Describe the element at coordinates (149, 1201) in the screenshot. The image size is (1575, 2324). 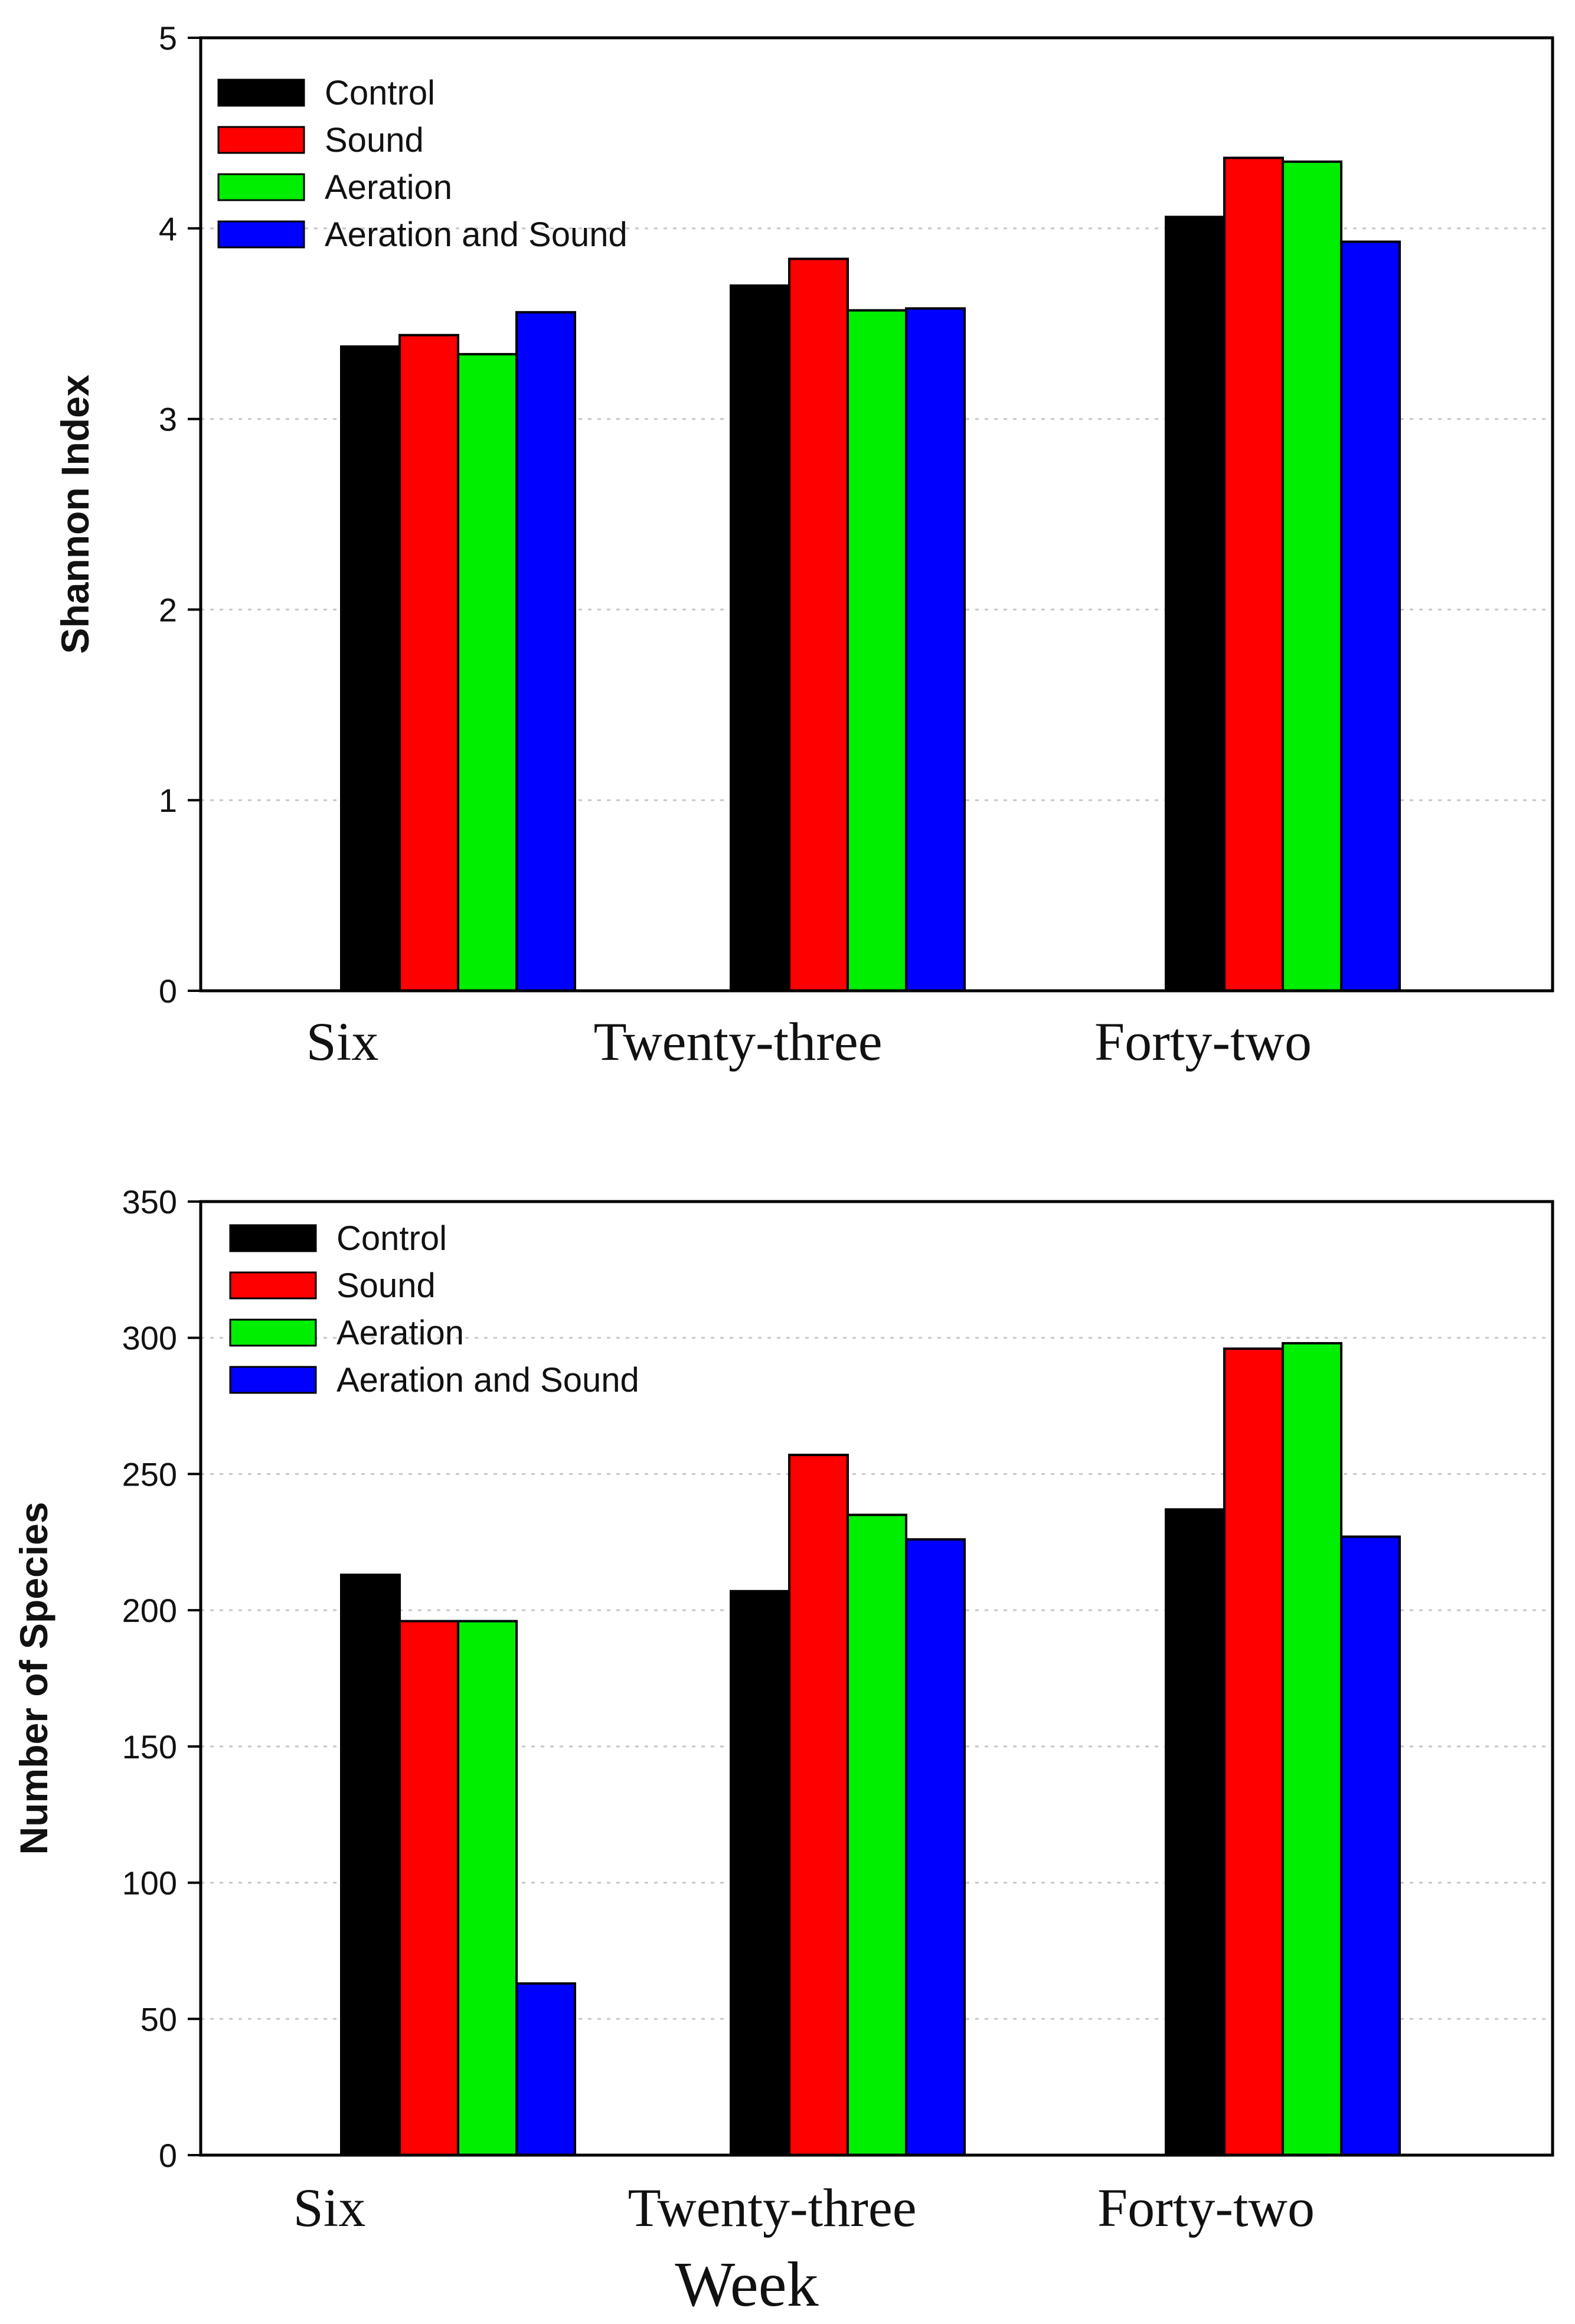
I see `y-tick-label: 350` at that location.